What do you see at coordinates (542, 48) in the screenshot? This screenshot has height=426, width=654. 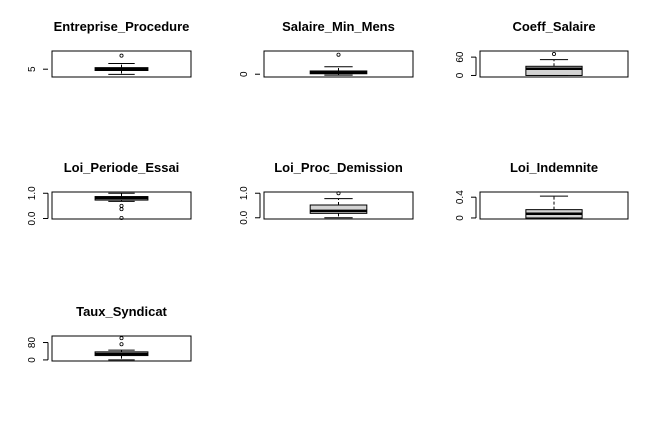 I see `panel-3: Coeff_Salaire 0 60` at bounding box center [542, 48].